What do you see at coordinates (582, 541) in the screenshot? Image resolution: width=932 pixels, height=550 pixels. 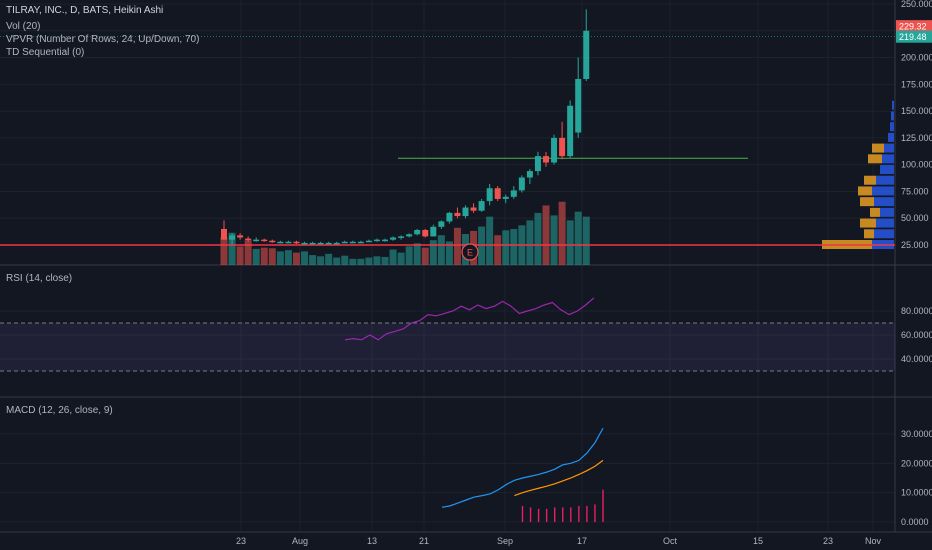 I see `time-tick-label: 17` at bounding box center [582, 541].